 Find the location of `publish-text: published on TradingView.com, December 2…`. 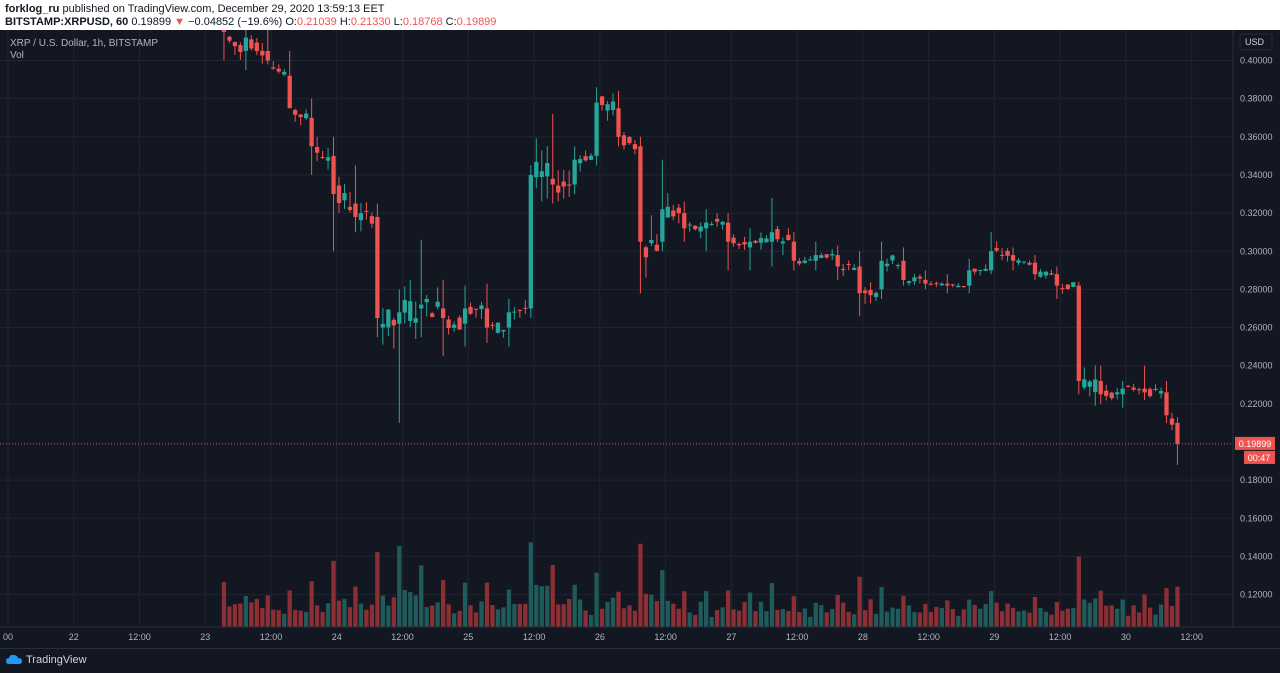

publish-text: published on TradingView.com, December 2… is located at coordinates (222, 9).